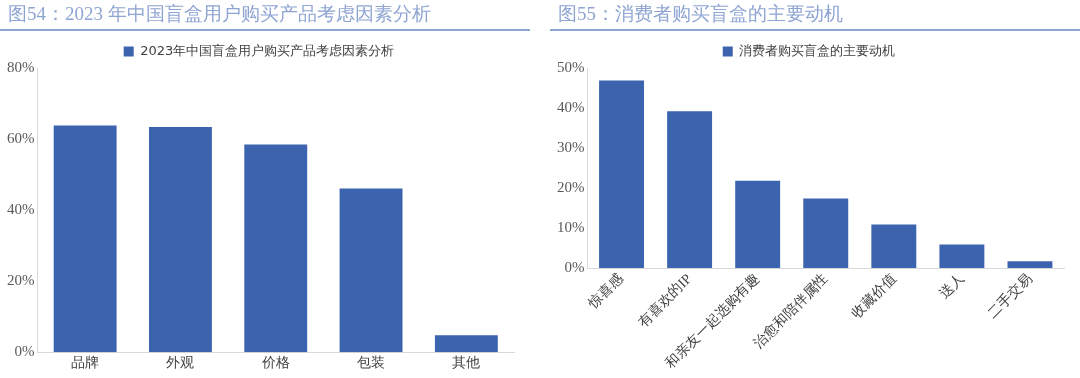  I want to click on x-tick-label: 价格, so click(275, 363).